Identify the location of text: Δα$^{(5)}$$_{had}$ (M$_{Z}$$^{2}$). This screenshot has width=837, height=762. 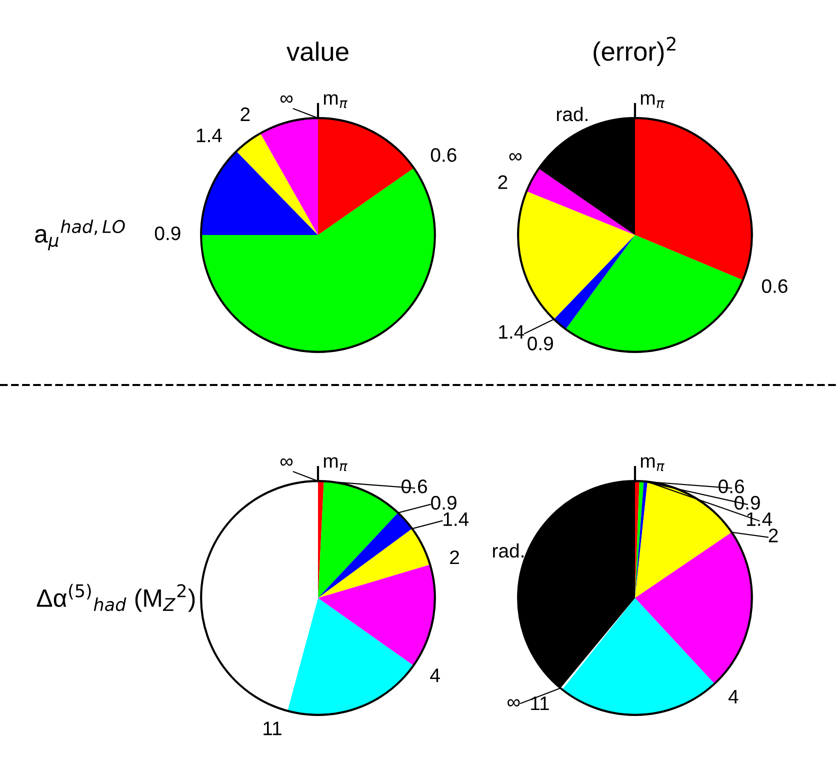
(115, 598).